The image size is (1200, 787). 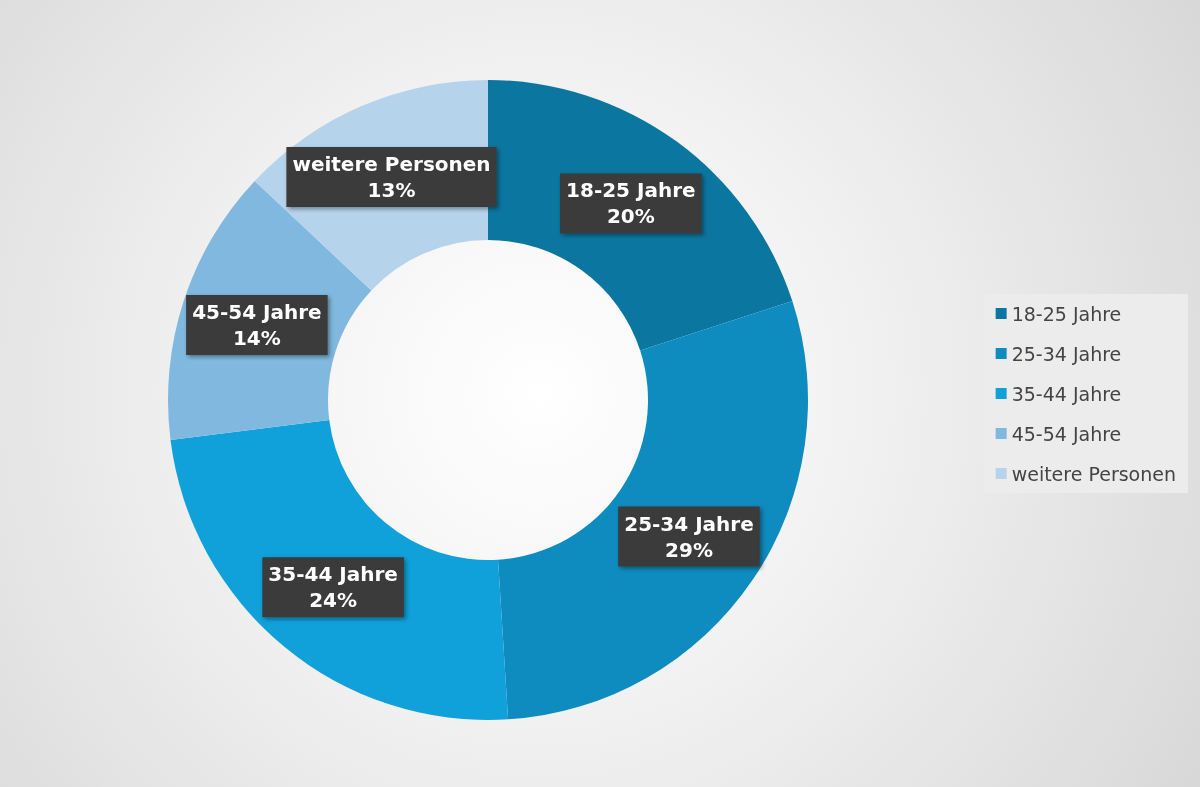 What do you see at coordinates (1066, 353) in the screenshot?
I see `legend-label: 25-34 Jahre` at bounding box center [1066, 353].